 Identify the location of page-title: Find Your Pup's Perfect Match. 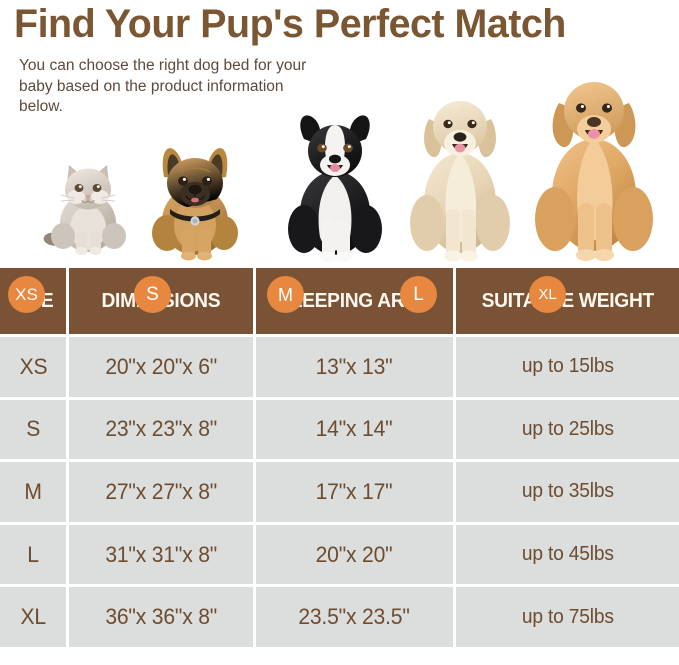
(290, 24).